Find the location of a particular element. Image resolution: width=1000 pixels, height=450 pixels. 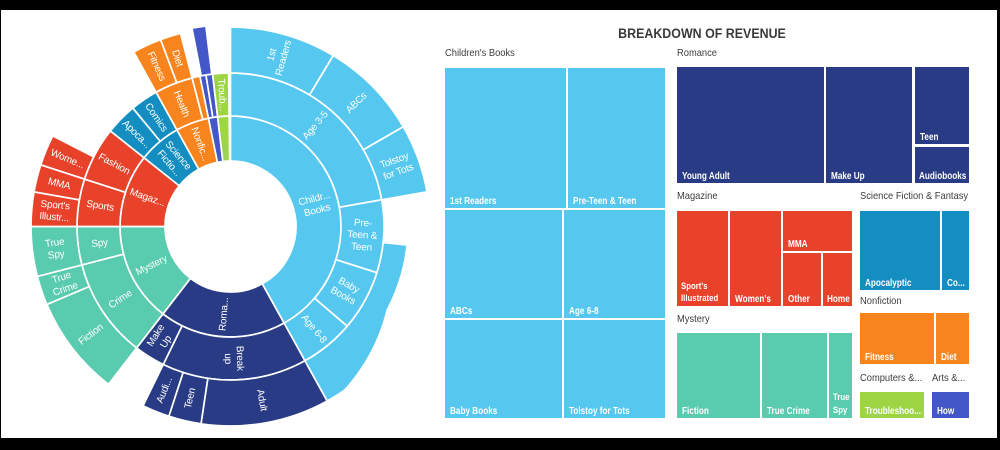

svg-text: MMA is located at coordinates (59, 184).